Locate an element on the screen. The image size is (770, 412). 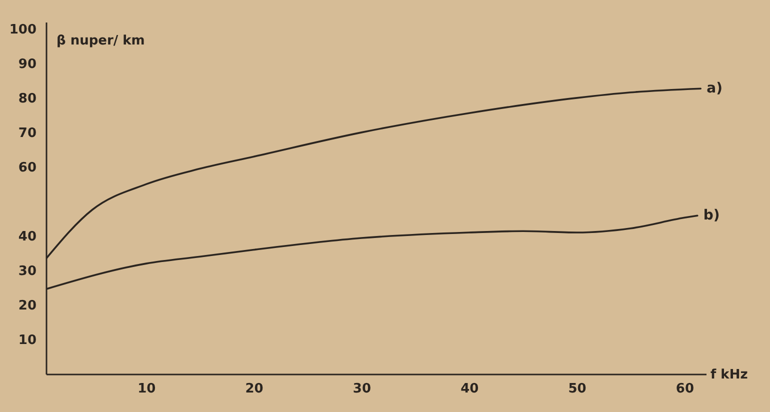
y-tick-label: 10 is located at coordinates (27, 340).